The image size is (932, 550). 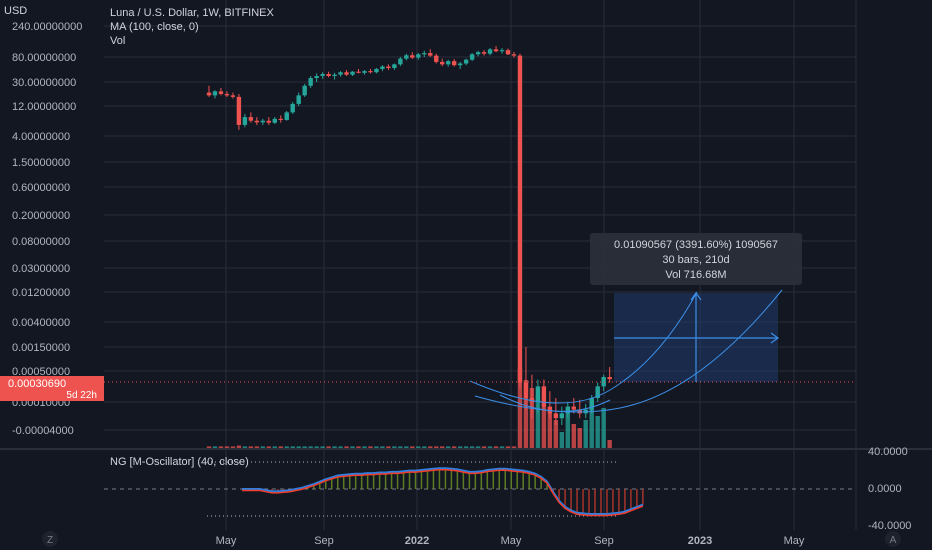 I want to click on measure-tooltip-line2: 30 bars, 210d, so click(x=695, y=260).